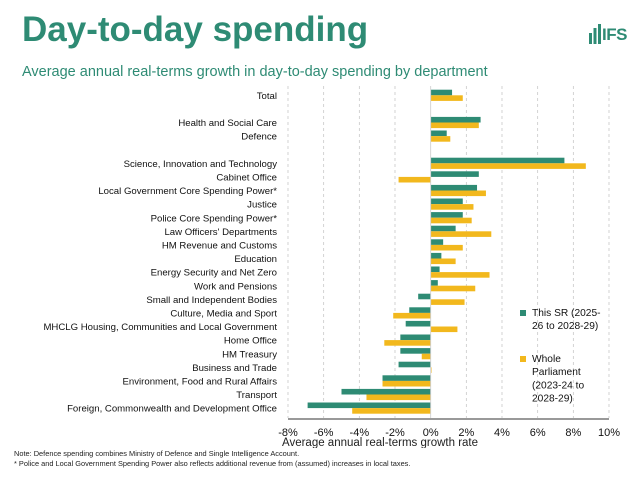  What do you see at coordinates (466, 433) in the screenshot?
I see `x-tick-label: 2%` at bounding box center [466, 433].